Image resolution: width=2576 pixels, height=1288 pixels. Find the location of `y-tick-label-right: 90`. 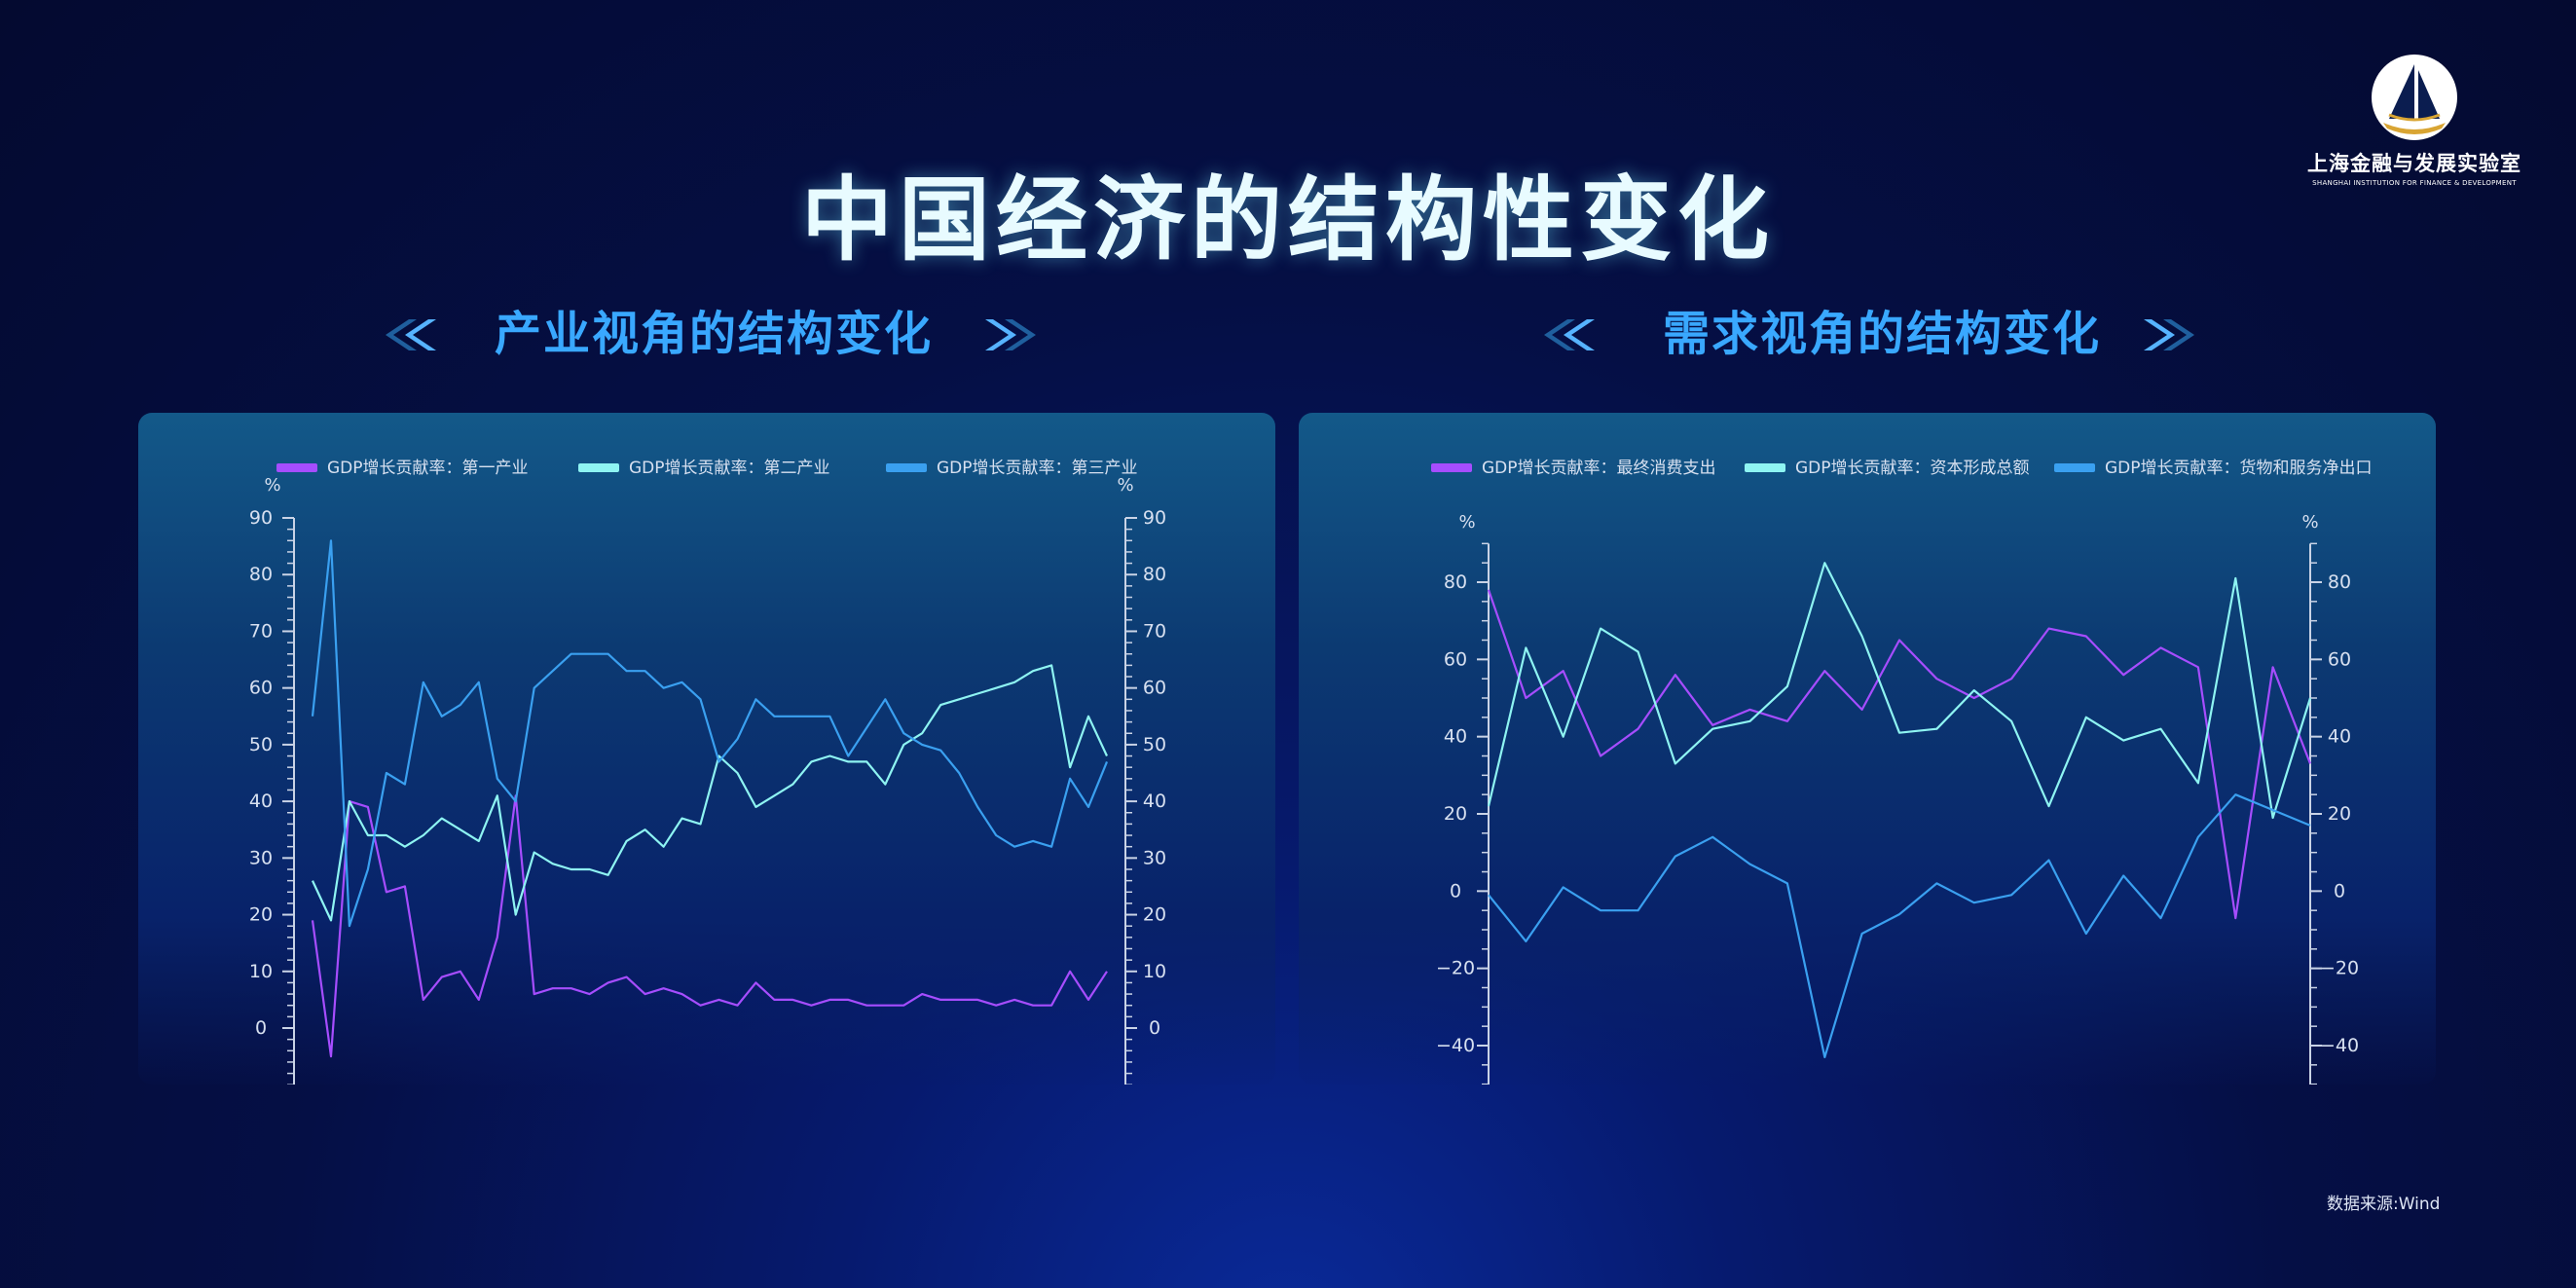

y-tick-label-right: 90 is located at coordinates (1154, 518).